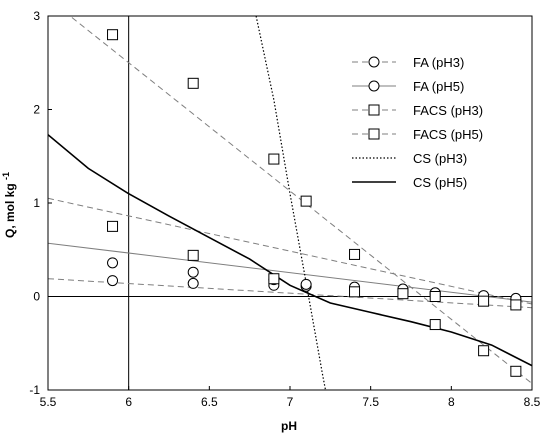  What do you see at coordinates (370, 402) in the screenshot?
I see `x-tick-label-4: 7.5` at bounding box center [370, 402].